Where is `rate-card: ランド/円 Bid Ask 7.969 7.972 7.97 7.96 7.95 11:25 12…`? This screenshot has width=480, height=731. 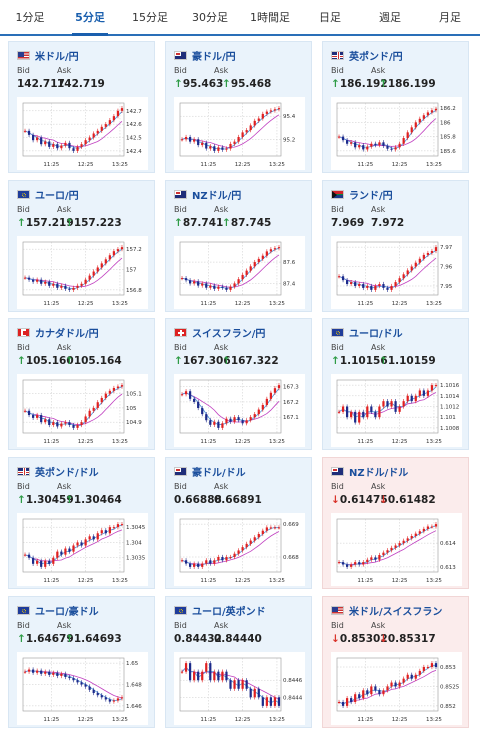
rate-card: ランド/円 Bid Ask 7.969 7.972 7.97 7.96 7.95 11:25 12… is located at coordinates (395, 246).